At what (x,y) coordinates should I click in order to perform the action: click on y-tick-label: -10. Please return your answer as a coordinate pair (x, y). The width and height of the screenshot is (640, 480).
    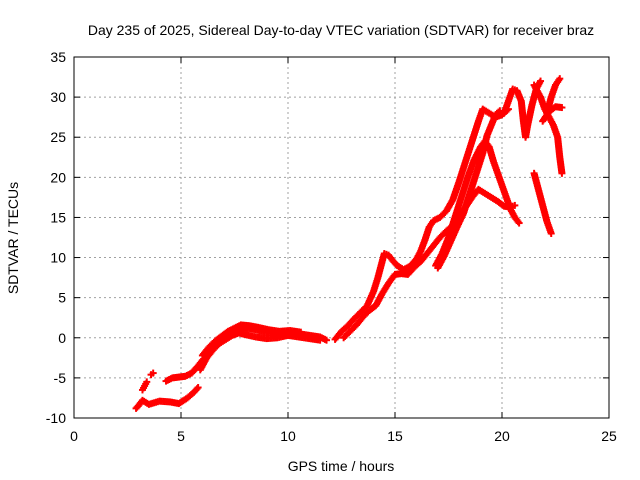
    Looking at the image, I should click on (56, 418).